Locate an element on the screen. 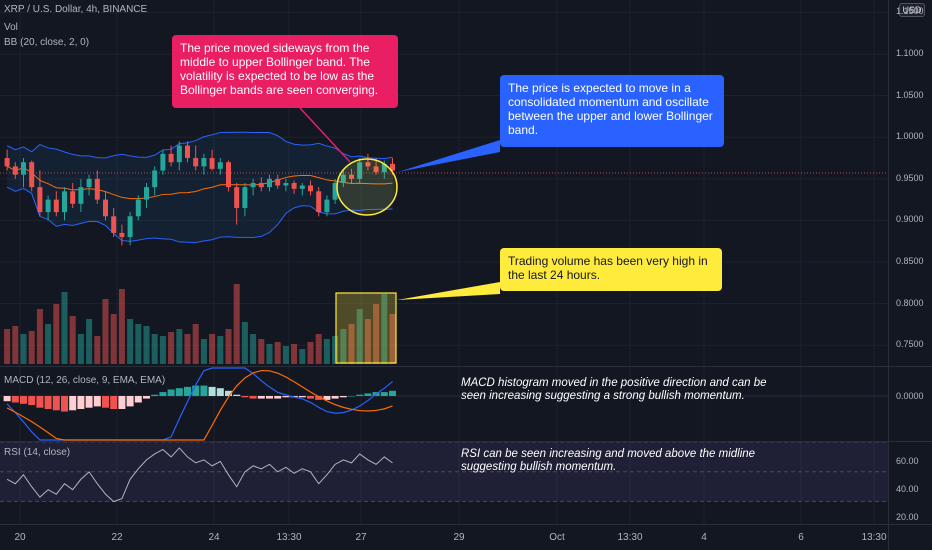 The image size is (932, 550). price-tick: 1.0000 is located at coordinates (910, 136).